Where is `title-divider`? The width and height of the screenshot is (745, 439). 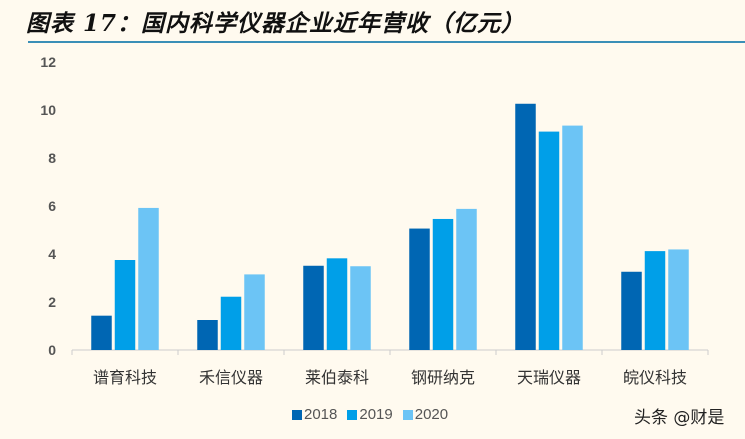
title-divider is located at coordinates (386, 42).